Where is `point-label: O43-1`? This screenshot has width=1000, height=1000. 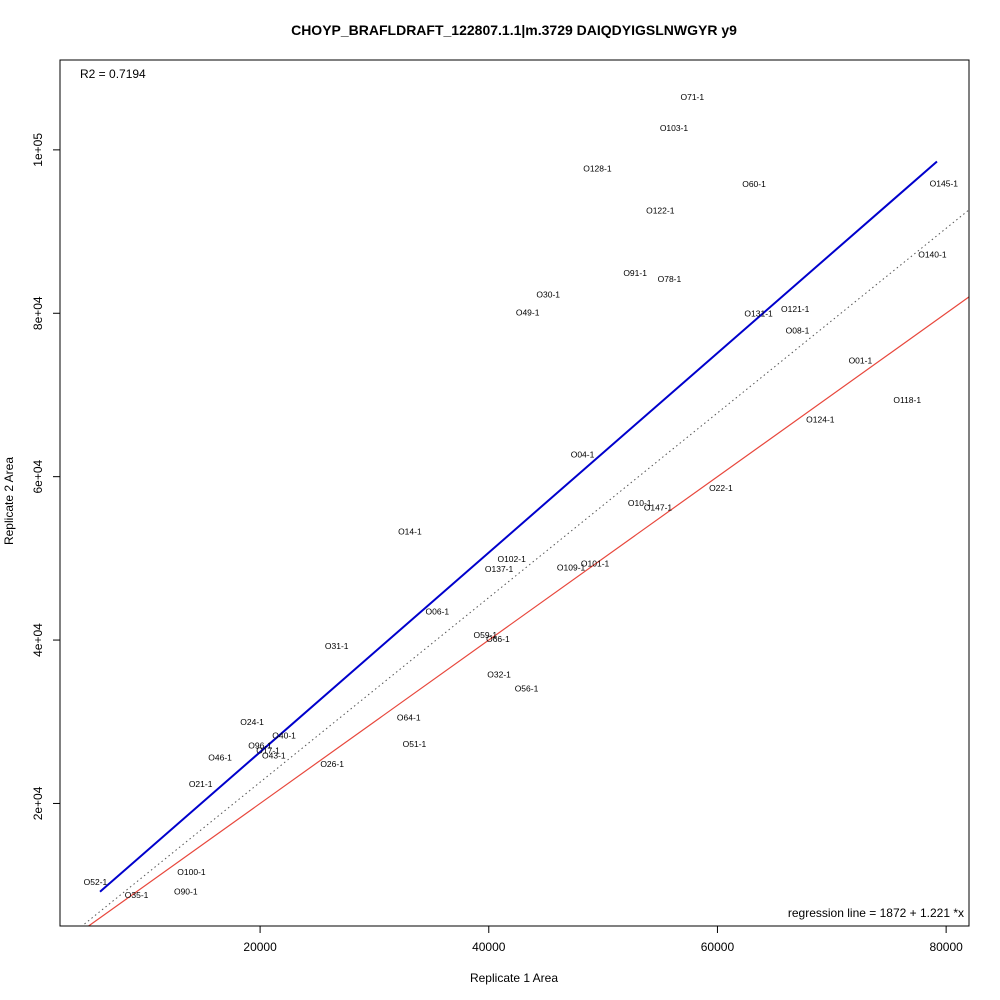 point-label: O43-1 is located at coordinates (274, 755).